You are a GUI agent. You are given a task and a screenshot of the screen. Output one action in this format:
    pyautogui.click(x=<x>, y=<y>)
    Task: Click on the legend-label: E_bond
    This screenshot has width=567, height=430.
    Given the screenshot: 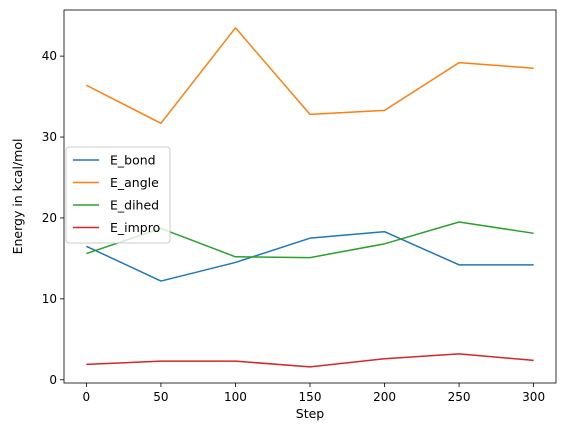 What is the action you would take?
    pyautogui.click(x=133, y=160)
    